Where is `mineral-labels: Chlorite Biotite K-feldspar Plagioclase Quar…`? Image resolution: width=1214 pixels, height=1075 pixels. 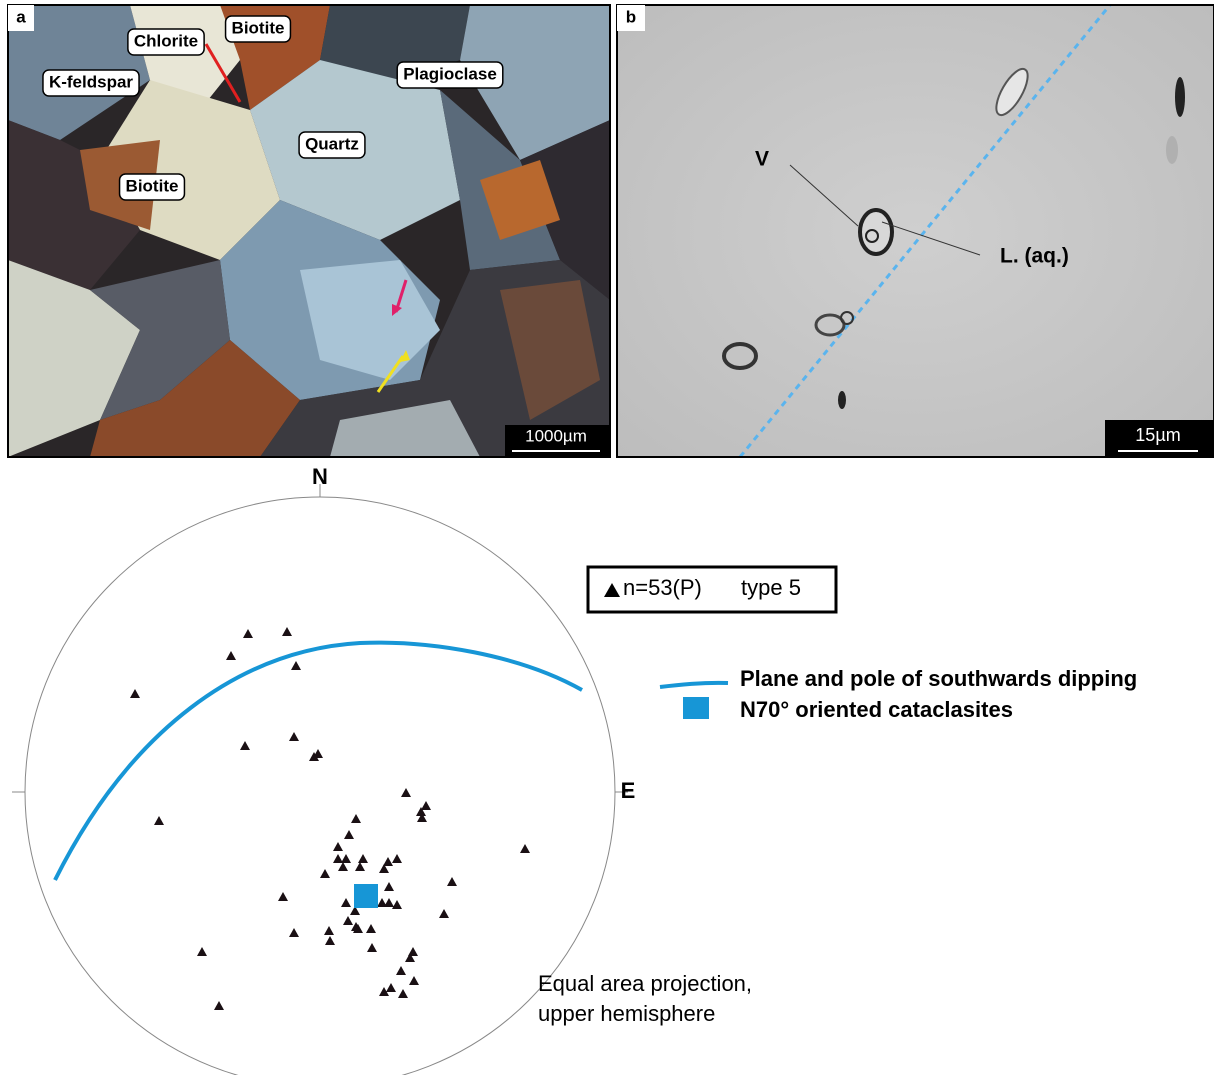 mineral-labels: Chlorite Biotite K-feldspar Plagioclase Quar… is located at coordinates (273, 108).